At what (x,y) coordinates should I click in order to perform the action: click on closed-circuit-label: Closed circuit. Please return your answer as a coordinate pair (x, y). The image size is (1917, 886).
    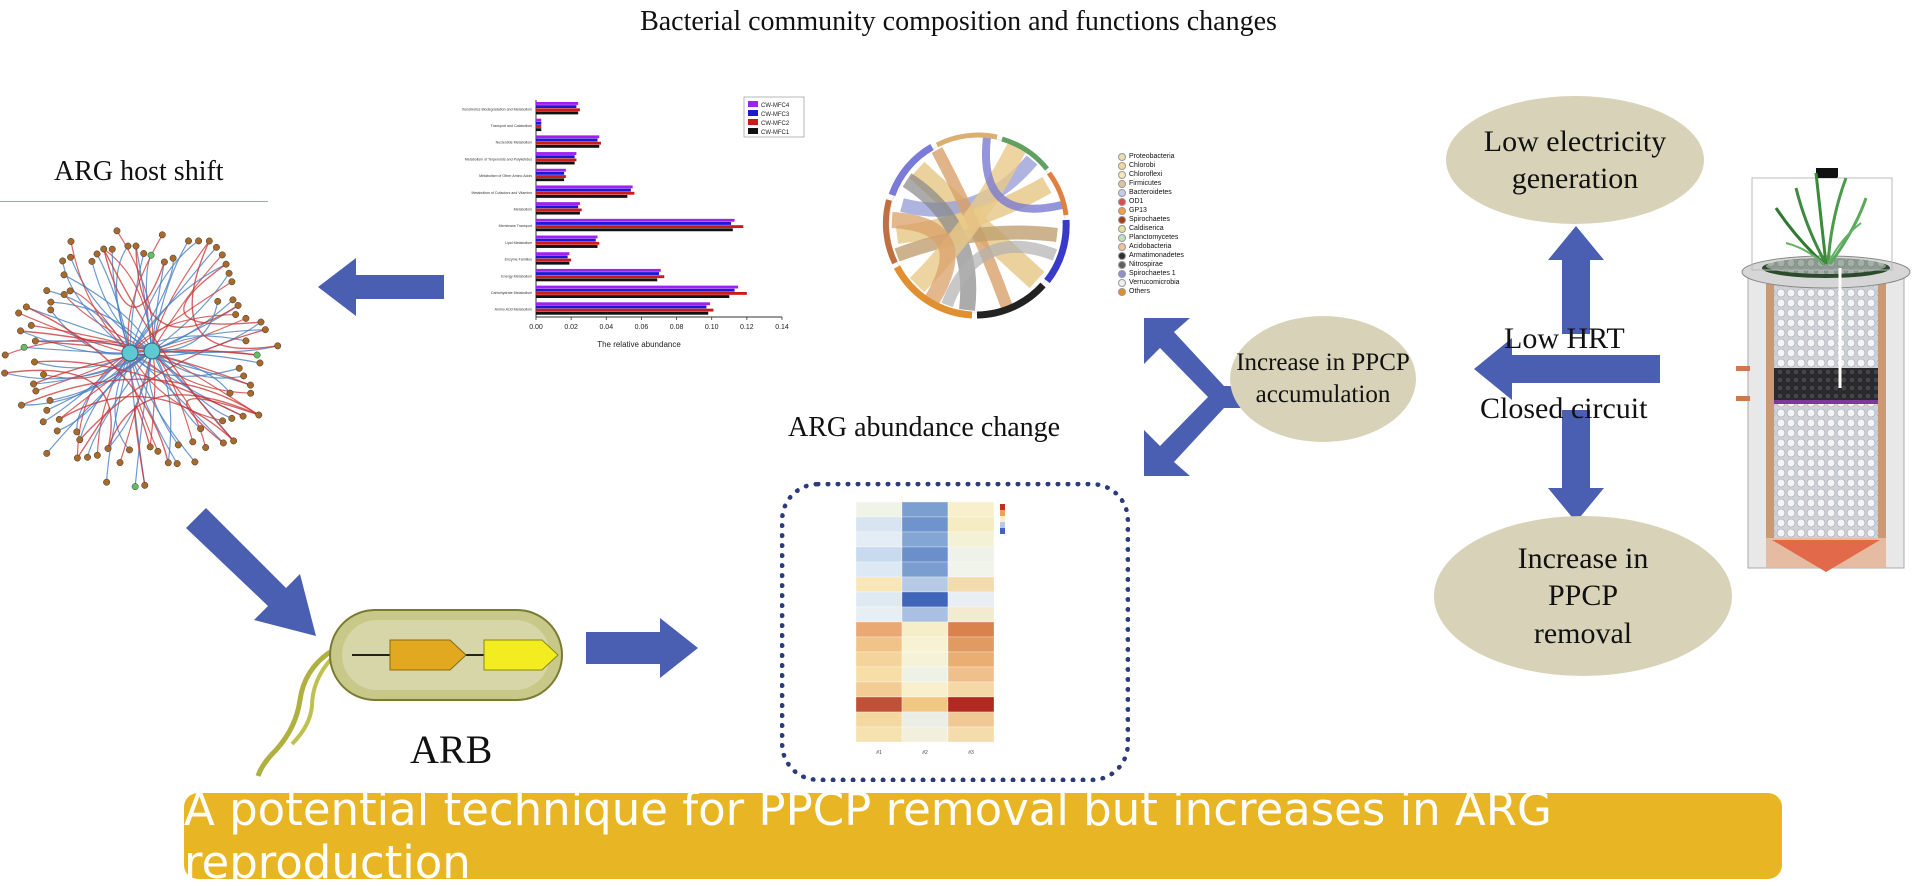
    Looking at the image, I should click on (1564, 408).